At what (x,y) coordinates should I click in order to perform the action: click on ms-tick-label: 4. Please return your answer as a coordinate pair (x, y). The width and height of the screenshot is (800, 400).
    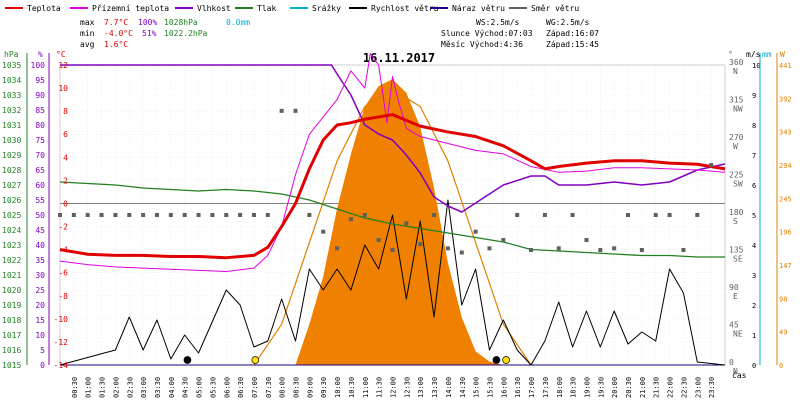
    Looking at the image, I should click on (754, 246).